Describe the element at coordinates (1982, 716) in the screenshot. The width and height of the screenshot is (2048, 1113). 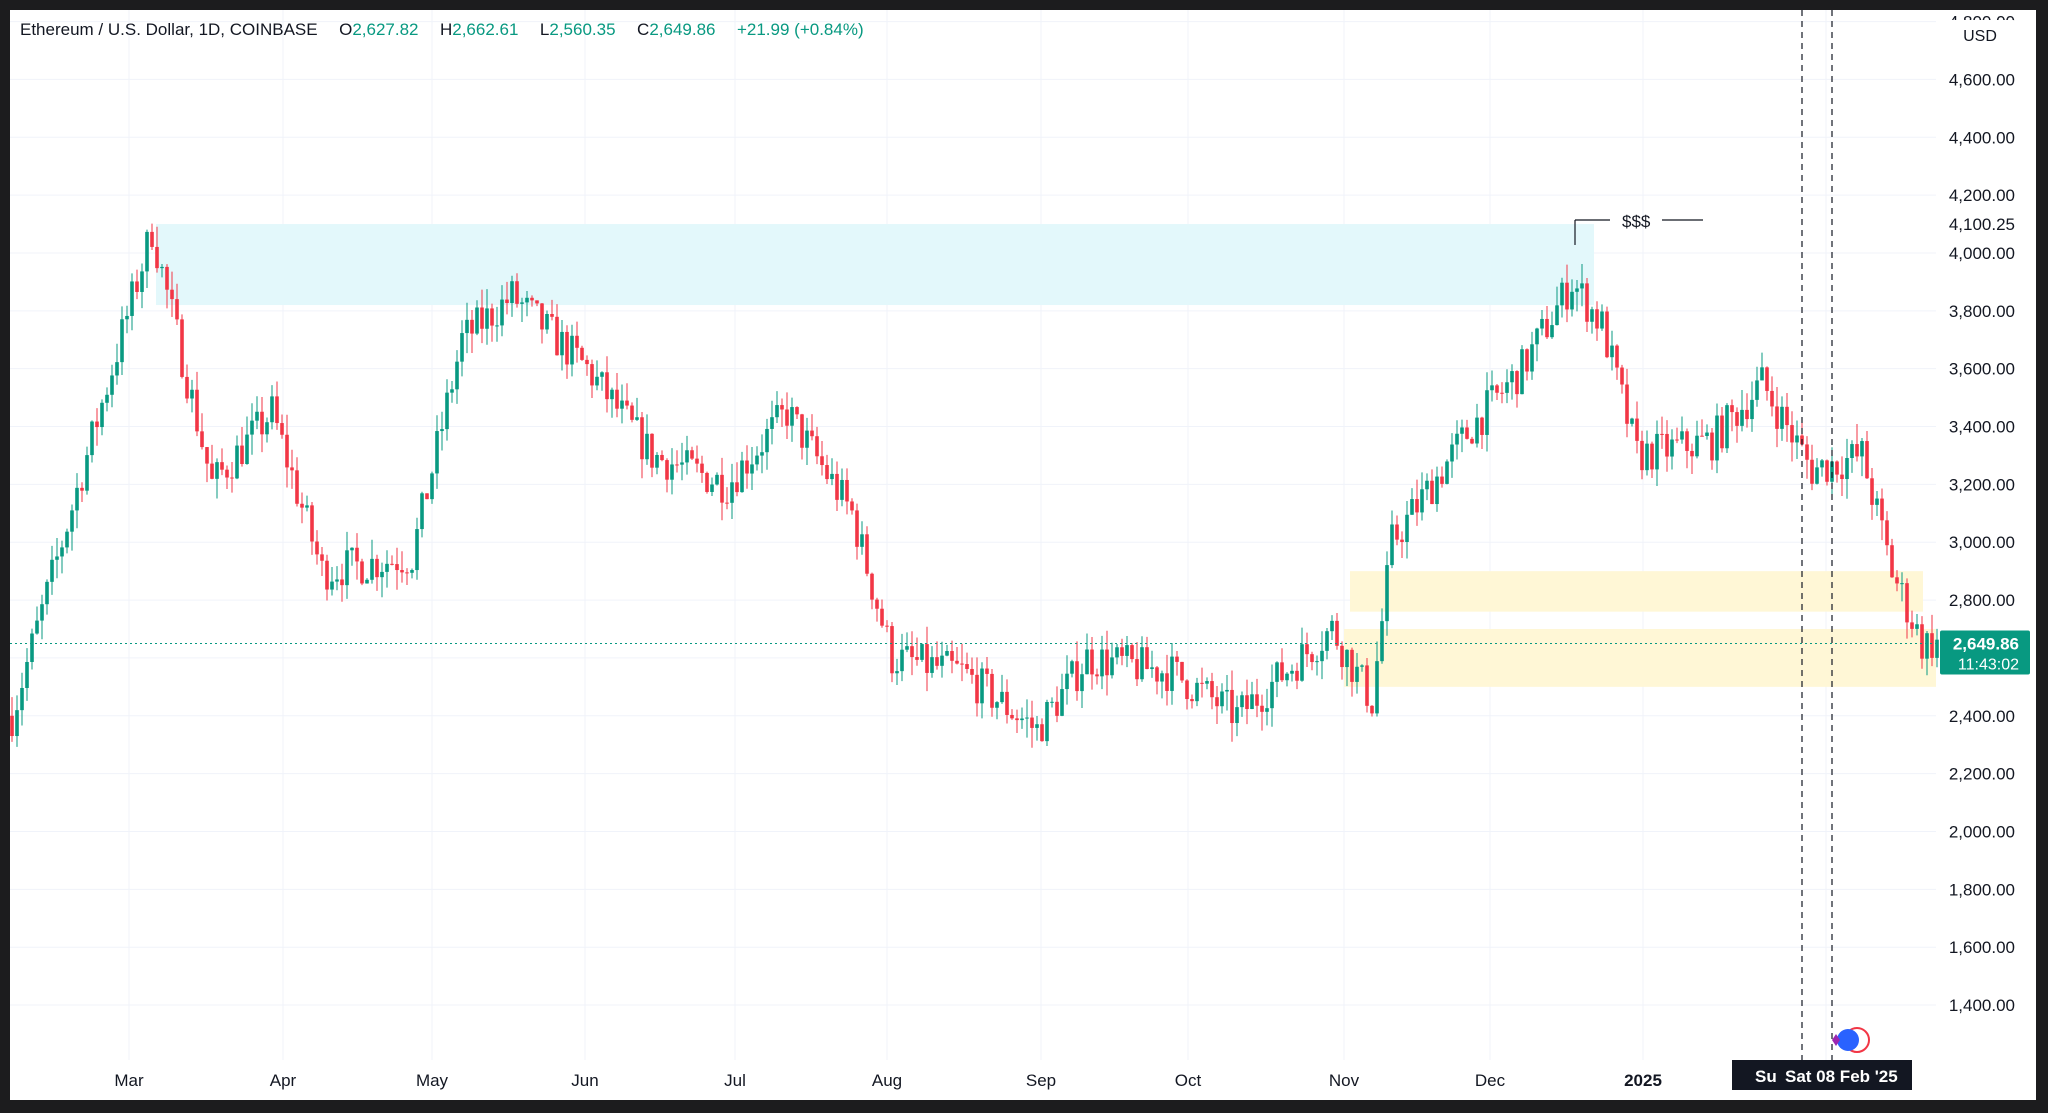
I see `y-tick-label: 2,400.00` at that location.